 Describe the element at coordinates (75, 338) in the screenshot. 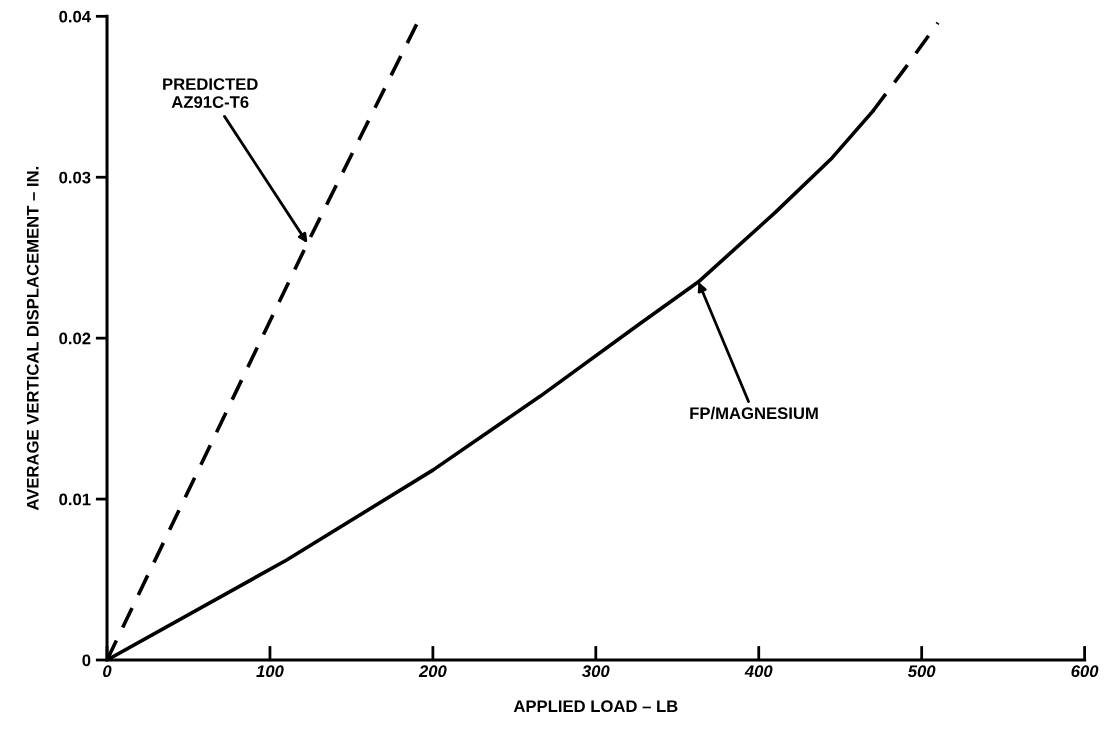

I see `y-tick-label: 0.02` at that location.